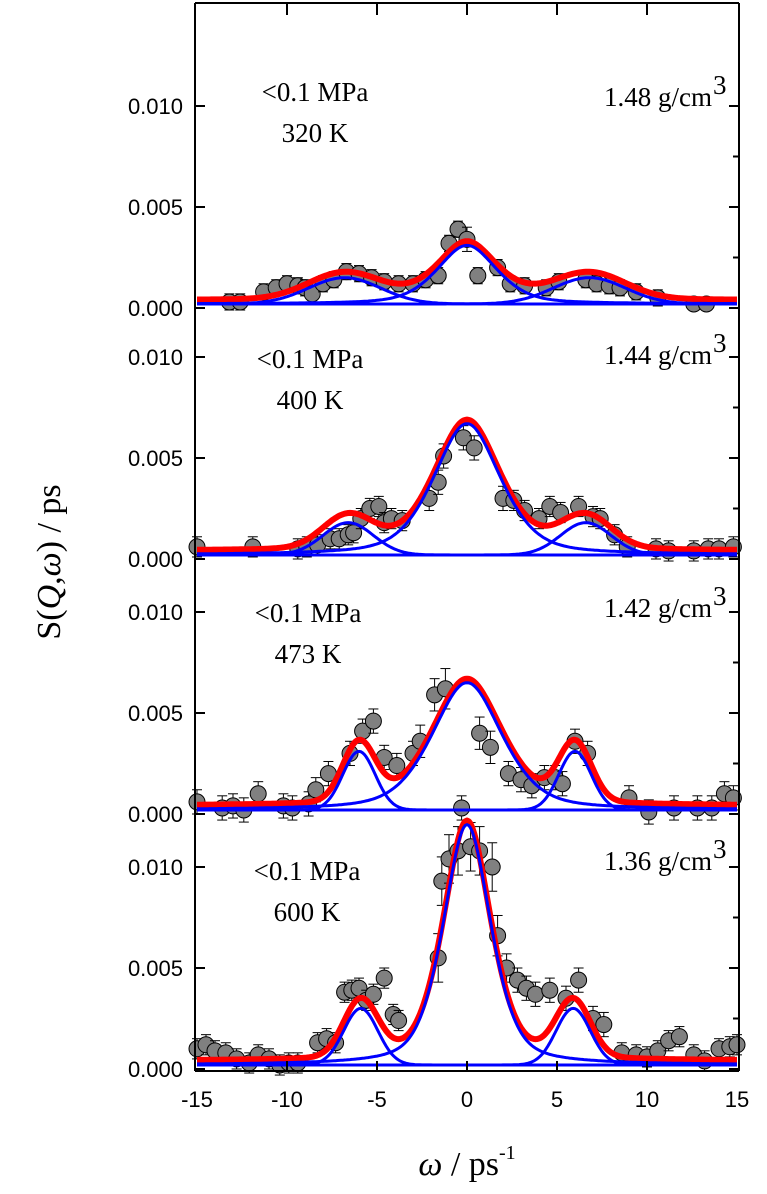 This screenshot has height=1194, width=767. Describe the element at coordinates (658, 97) in the screenshot. I see `density-annotation: 1.48 g/cm` at that location.